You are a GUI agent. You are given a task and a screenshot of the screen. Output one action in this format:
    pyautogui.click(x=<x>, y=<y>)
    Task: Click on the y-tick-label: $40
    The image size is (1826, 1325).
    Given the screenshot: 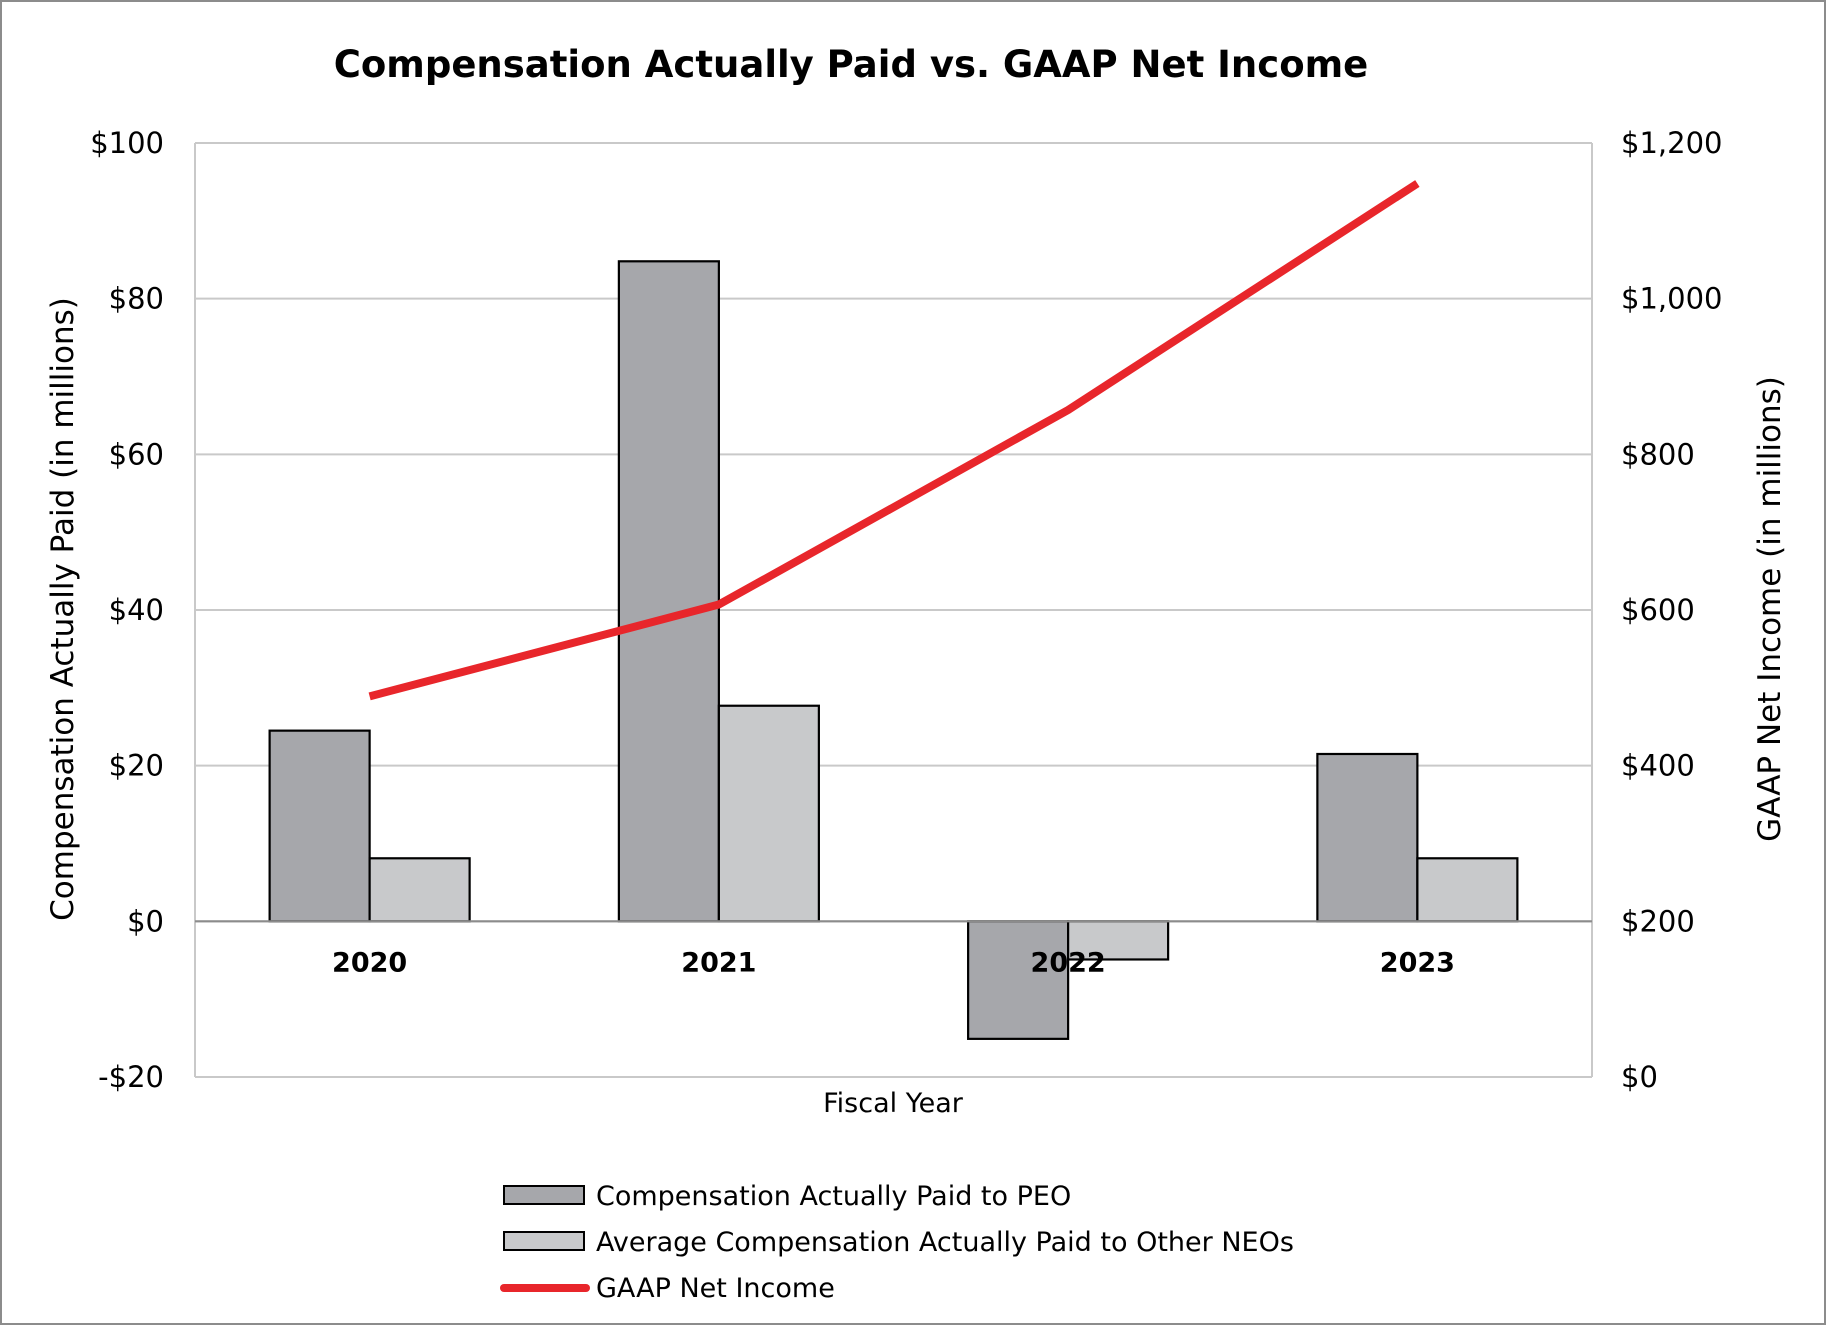 What is the action you would take?
    pyautogui.click(x=136, y=610)
    